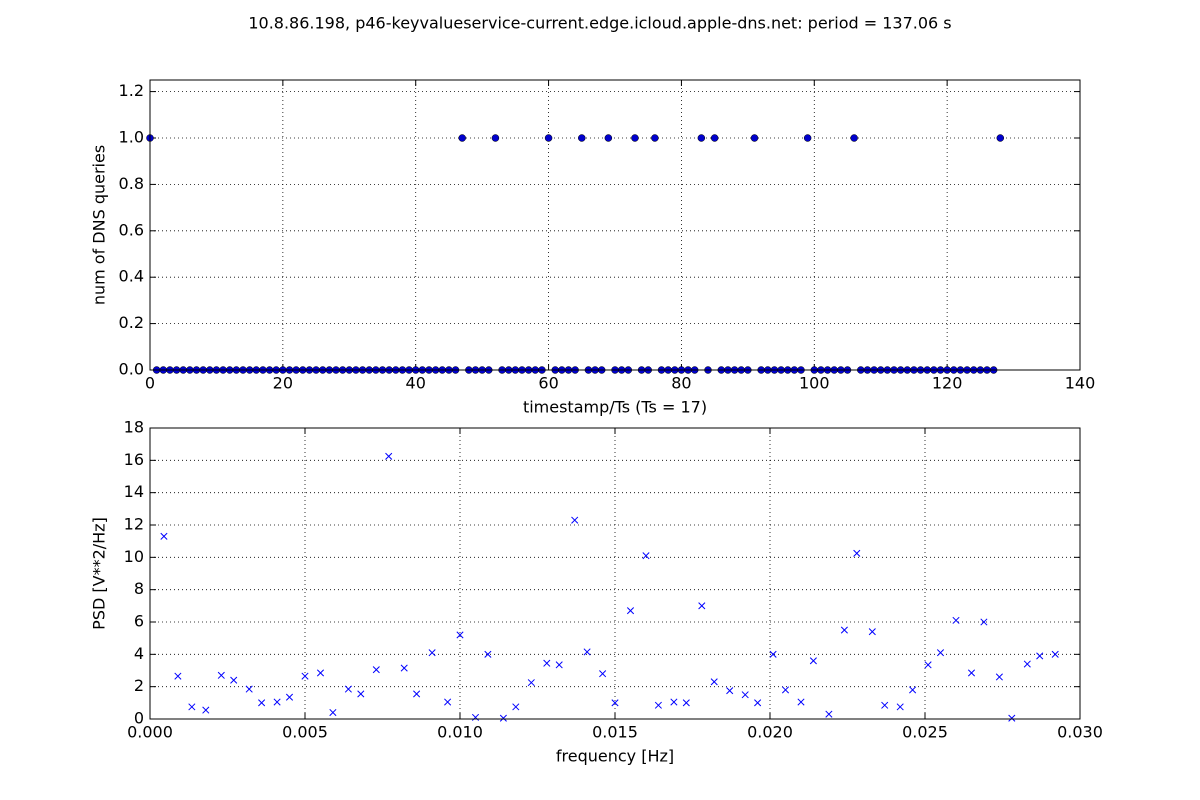 This screenshot has height=800, width=1200. What do you see at coordinates (99, 573) in the screenshot?
I see `y-axis-label: PSD [V**2/Hz]` at bounding box center [99, 573].